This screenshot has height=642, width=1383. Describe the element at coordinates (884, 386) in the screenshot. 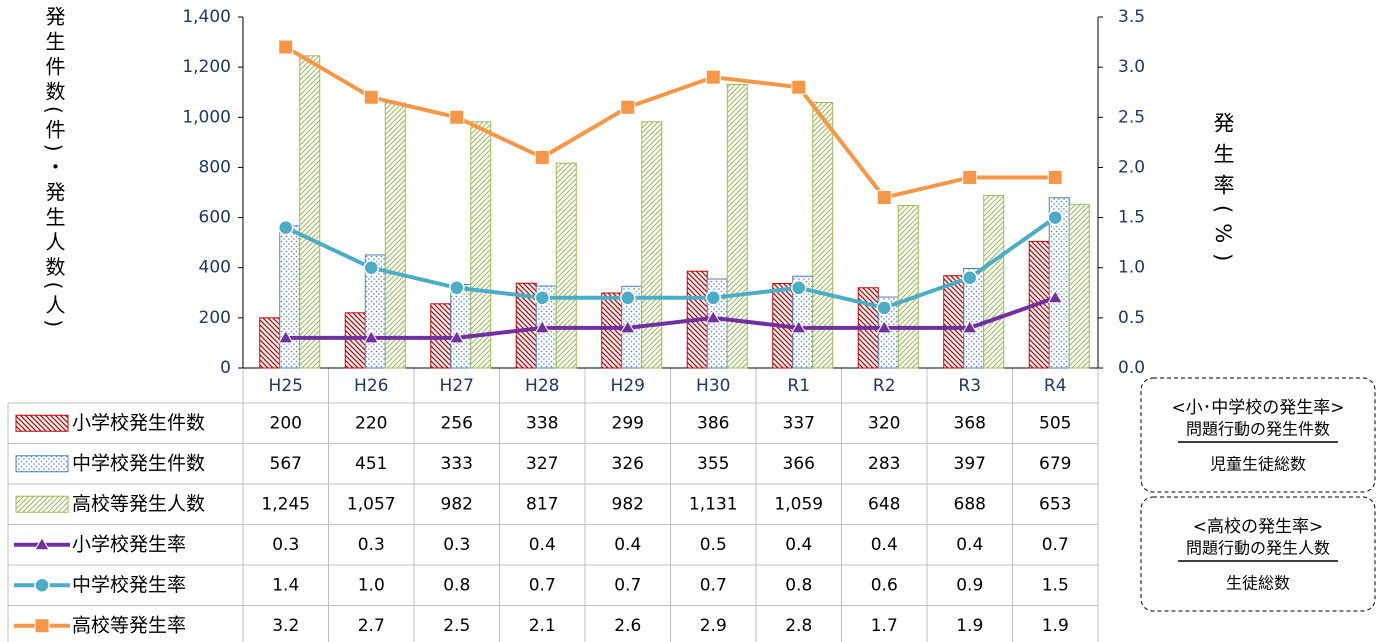

I see `x-tick-label: R2` at that location.